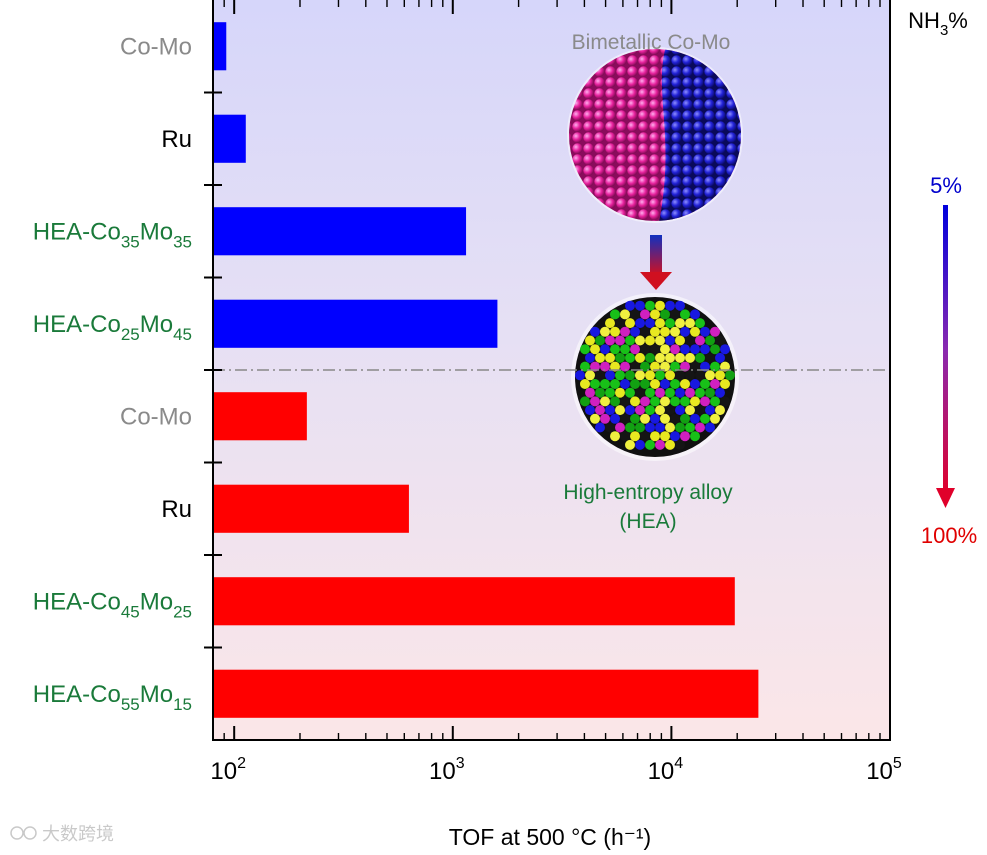 This screenshot has height=855, width=987. Describe the element at coordinates (176, 509) in the screenshot. I see `category-label-1-1: Ru` at that location.